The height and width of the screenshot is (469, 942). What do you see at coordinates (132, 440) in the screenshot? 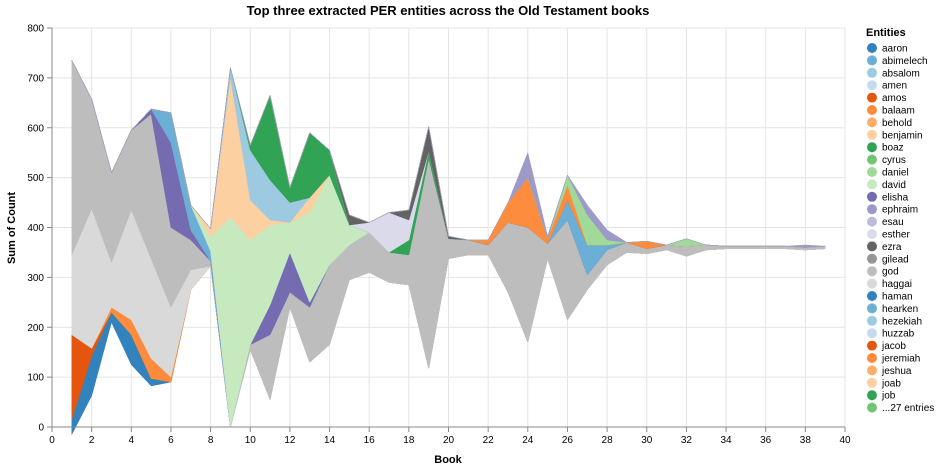
I see `x-tick-label: 4` at bounding box center [132, 440].